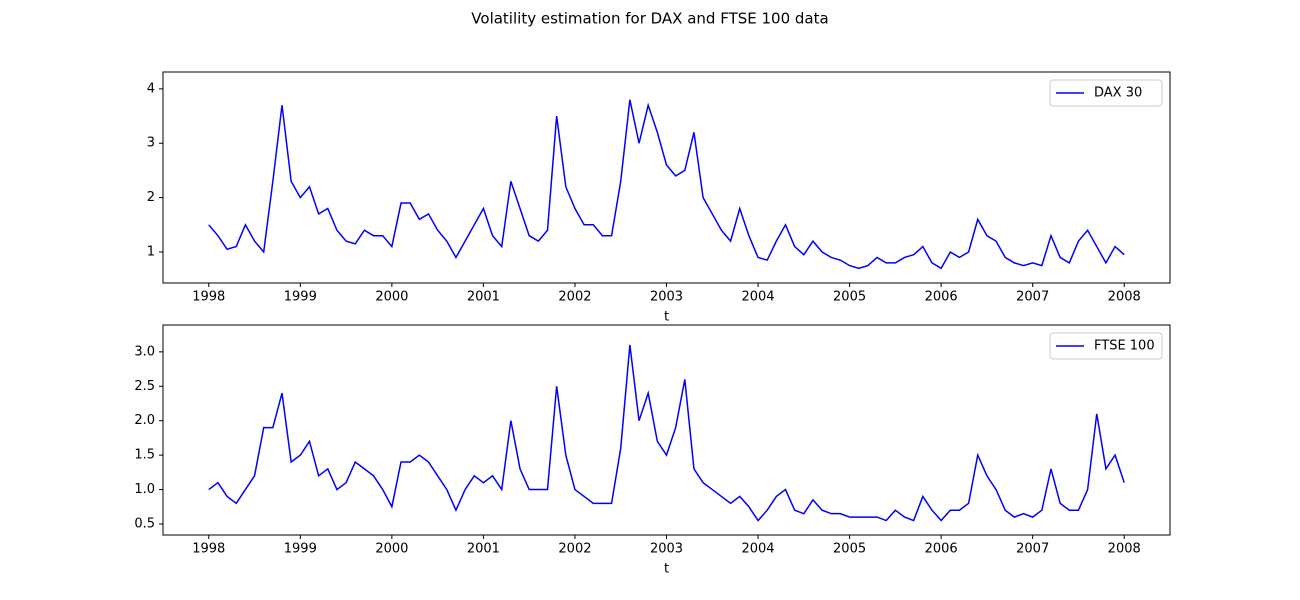  I want to click on y-tick-label: 2.5, so click(144, 386).